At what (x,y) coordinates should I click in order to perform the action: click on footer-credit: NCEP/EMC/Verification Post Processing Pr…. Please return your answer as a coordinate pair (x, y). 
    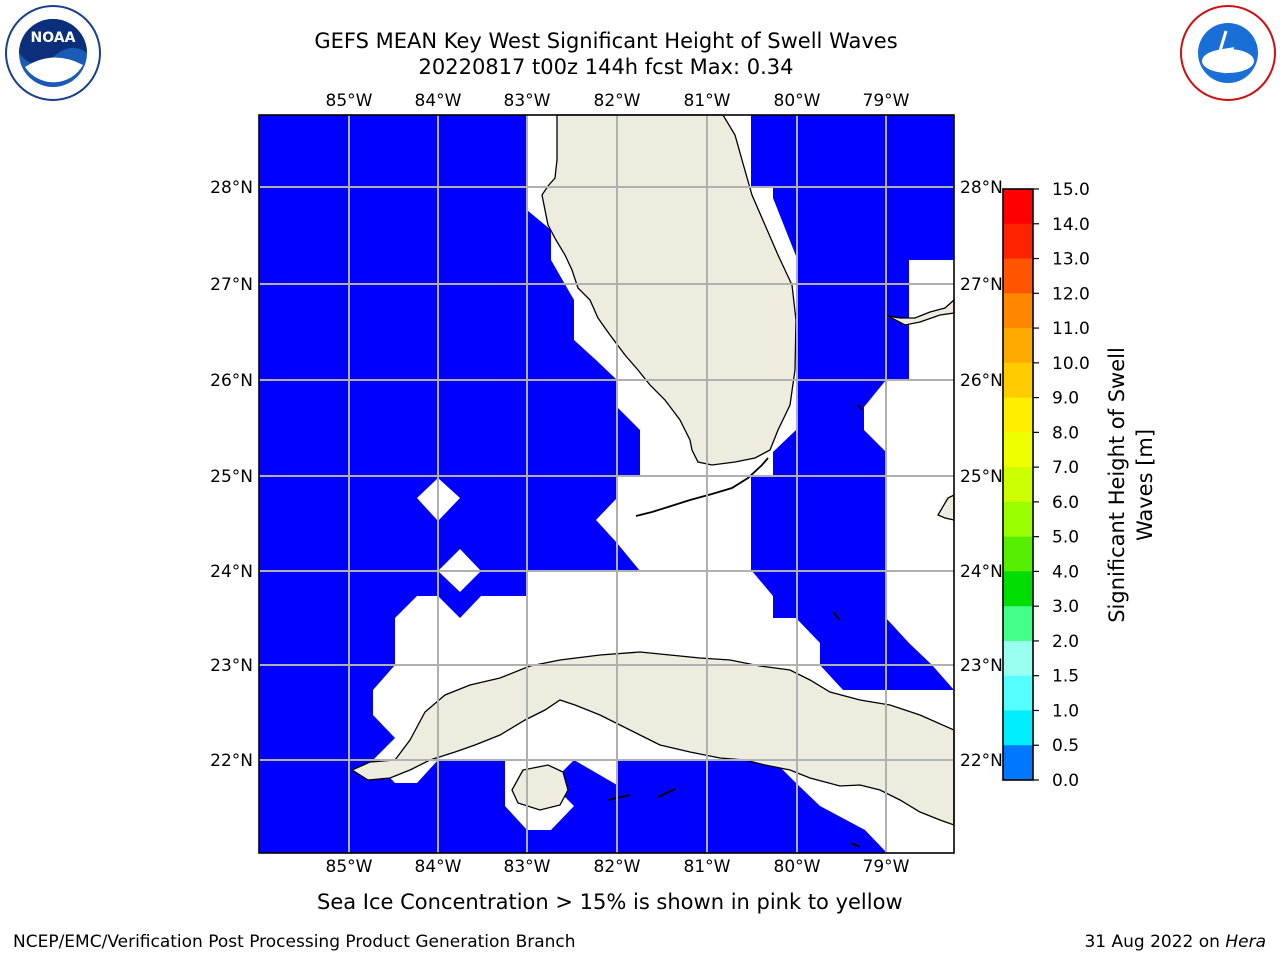
    Looking at the image, I should click on (294, 942).